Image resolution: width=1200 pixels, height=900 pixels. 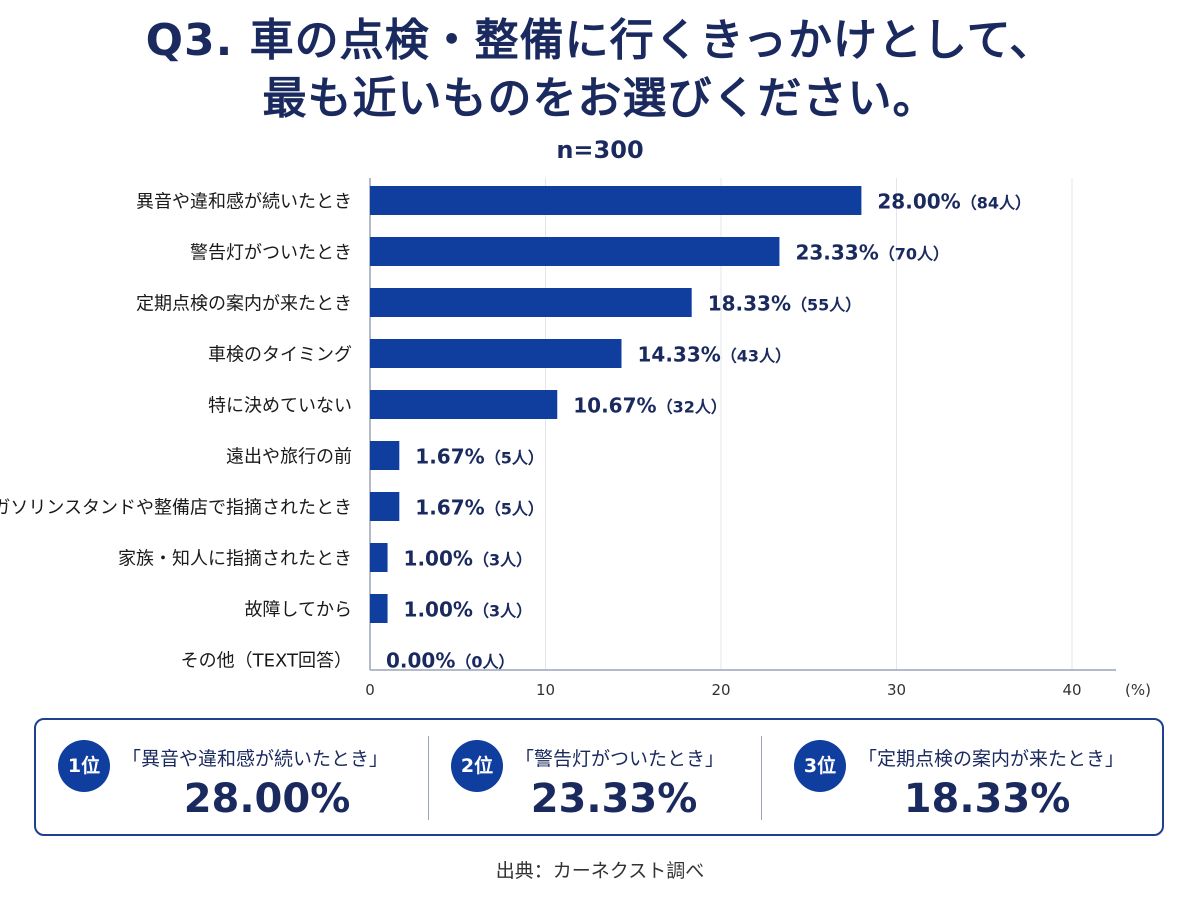 I want to click on category-label: ガソリンスタンドや整備店で指摘されたとき, so click(x=176, y=508).